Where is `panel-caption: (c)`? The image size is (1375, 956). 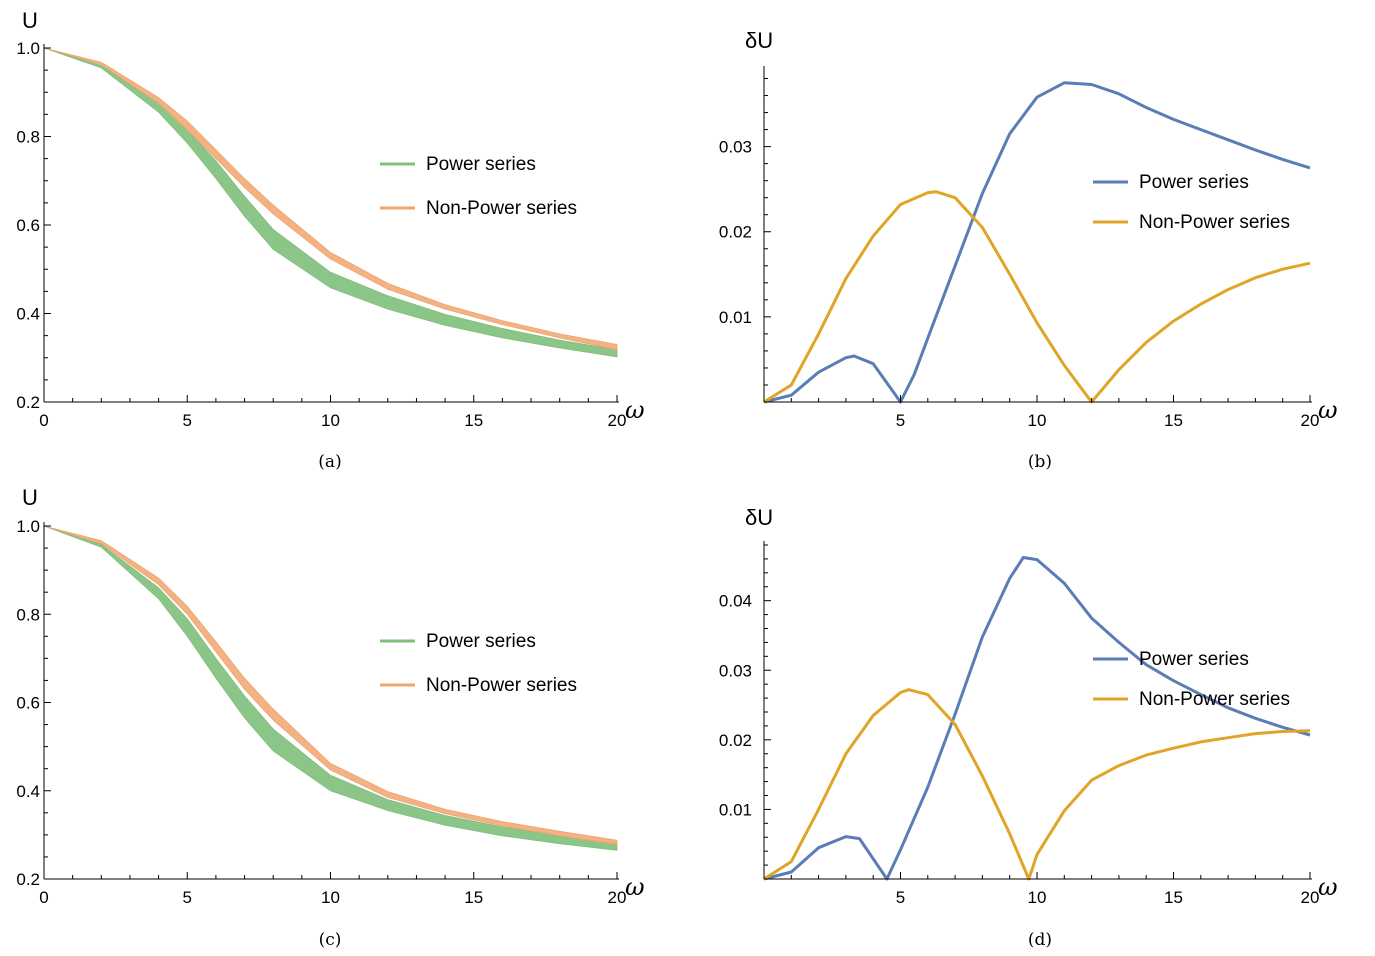
panel-caption: (c) is located at coordinates (330, 940).